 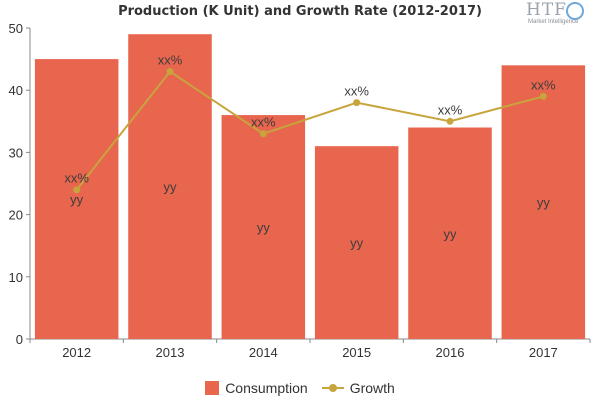 I want to click on legend-item-consumption: Consumption, so click(x=256, y=388).